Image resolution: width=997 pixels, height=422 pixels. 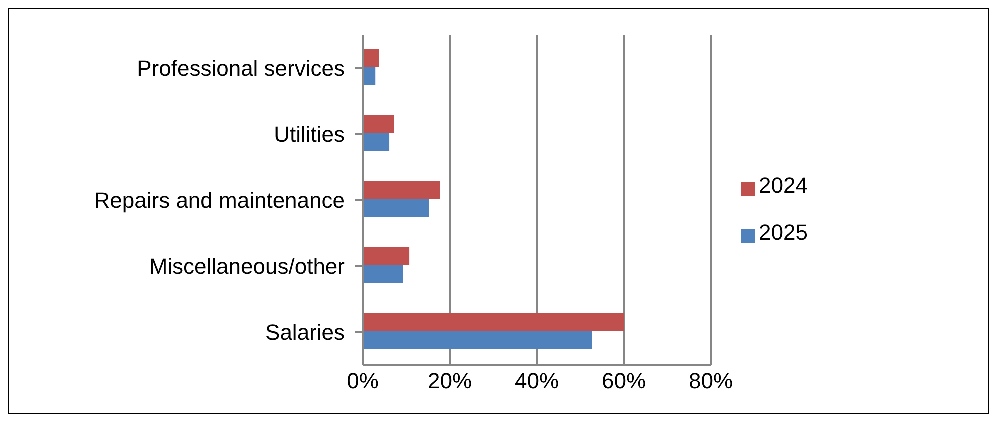 I want to click on y-tick-label: Utilities, so click(x=309, y=134).